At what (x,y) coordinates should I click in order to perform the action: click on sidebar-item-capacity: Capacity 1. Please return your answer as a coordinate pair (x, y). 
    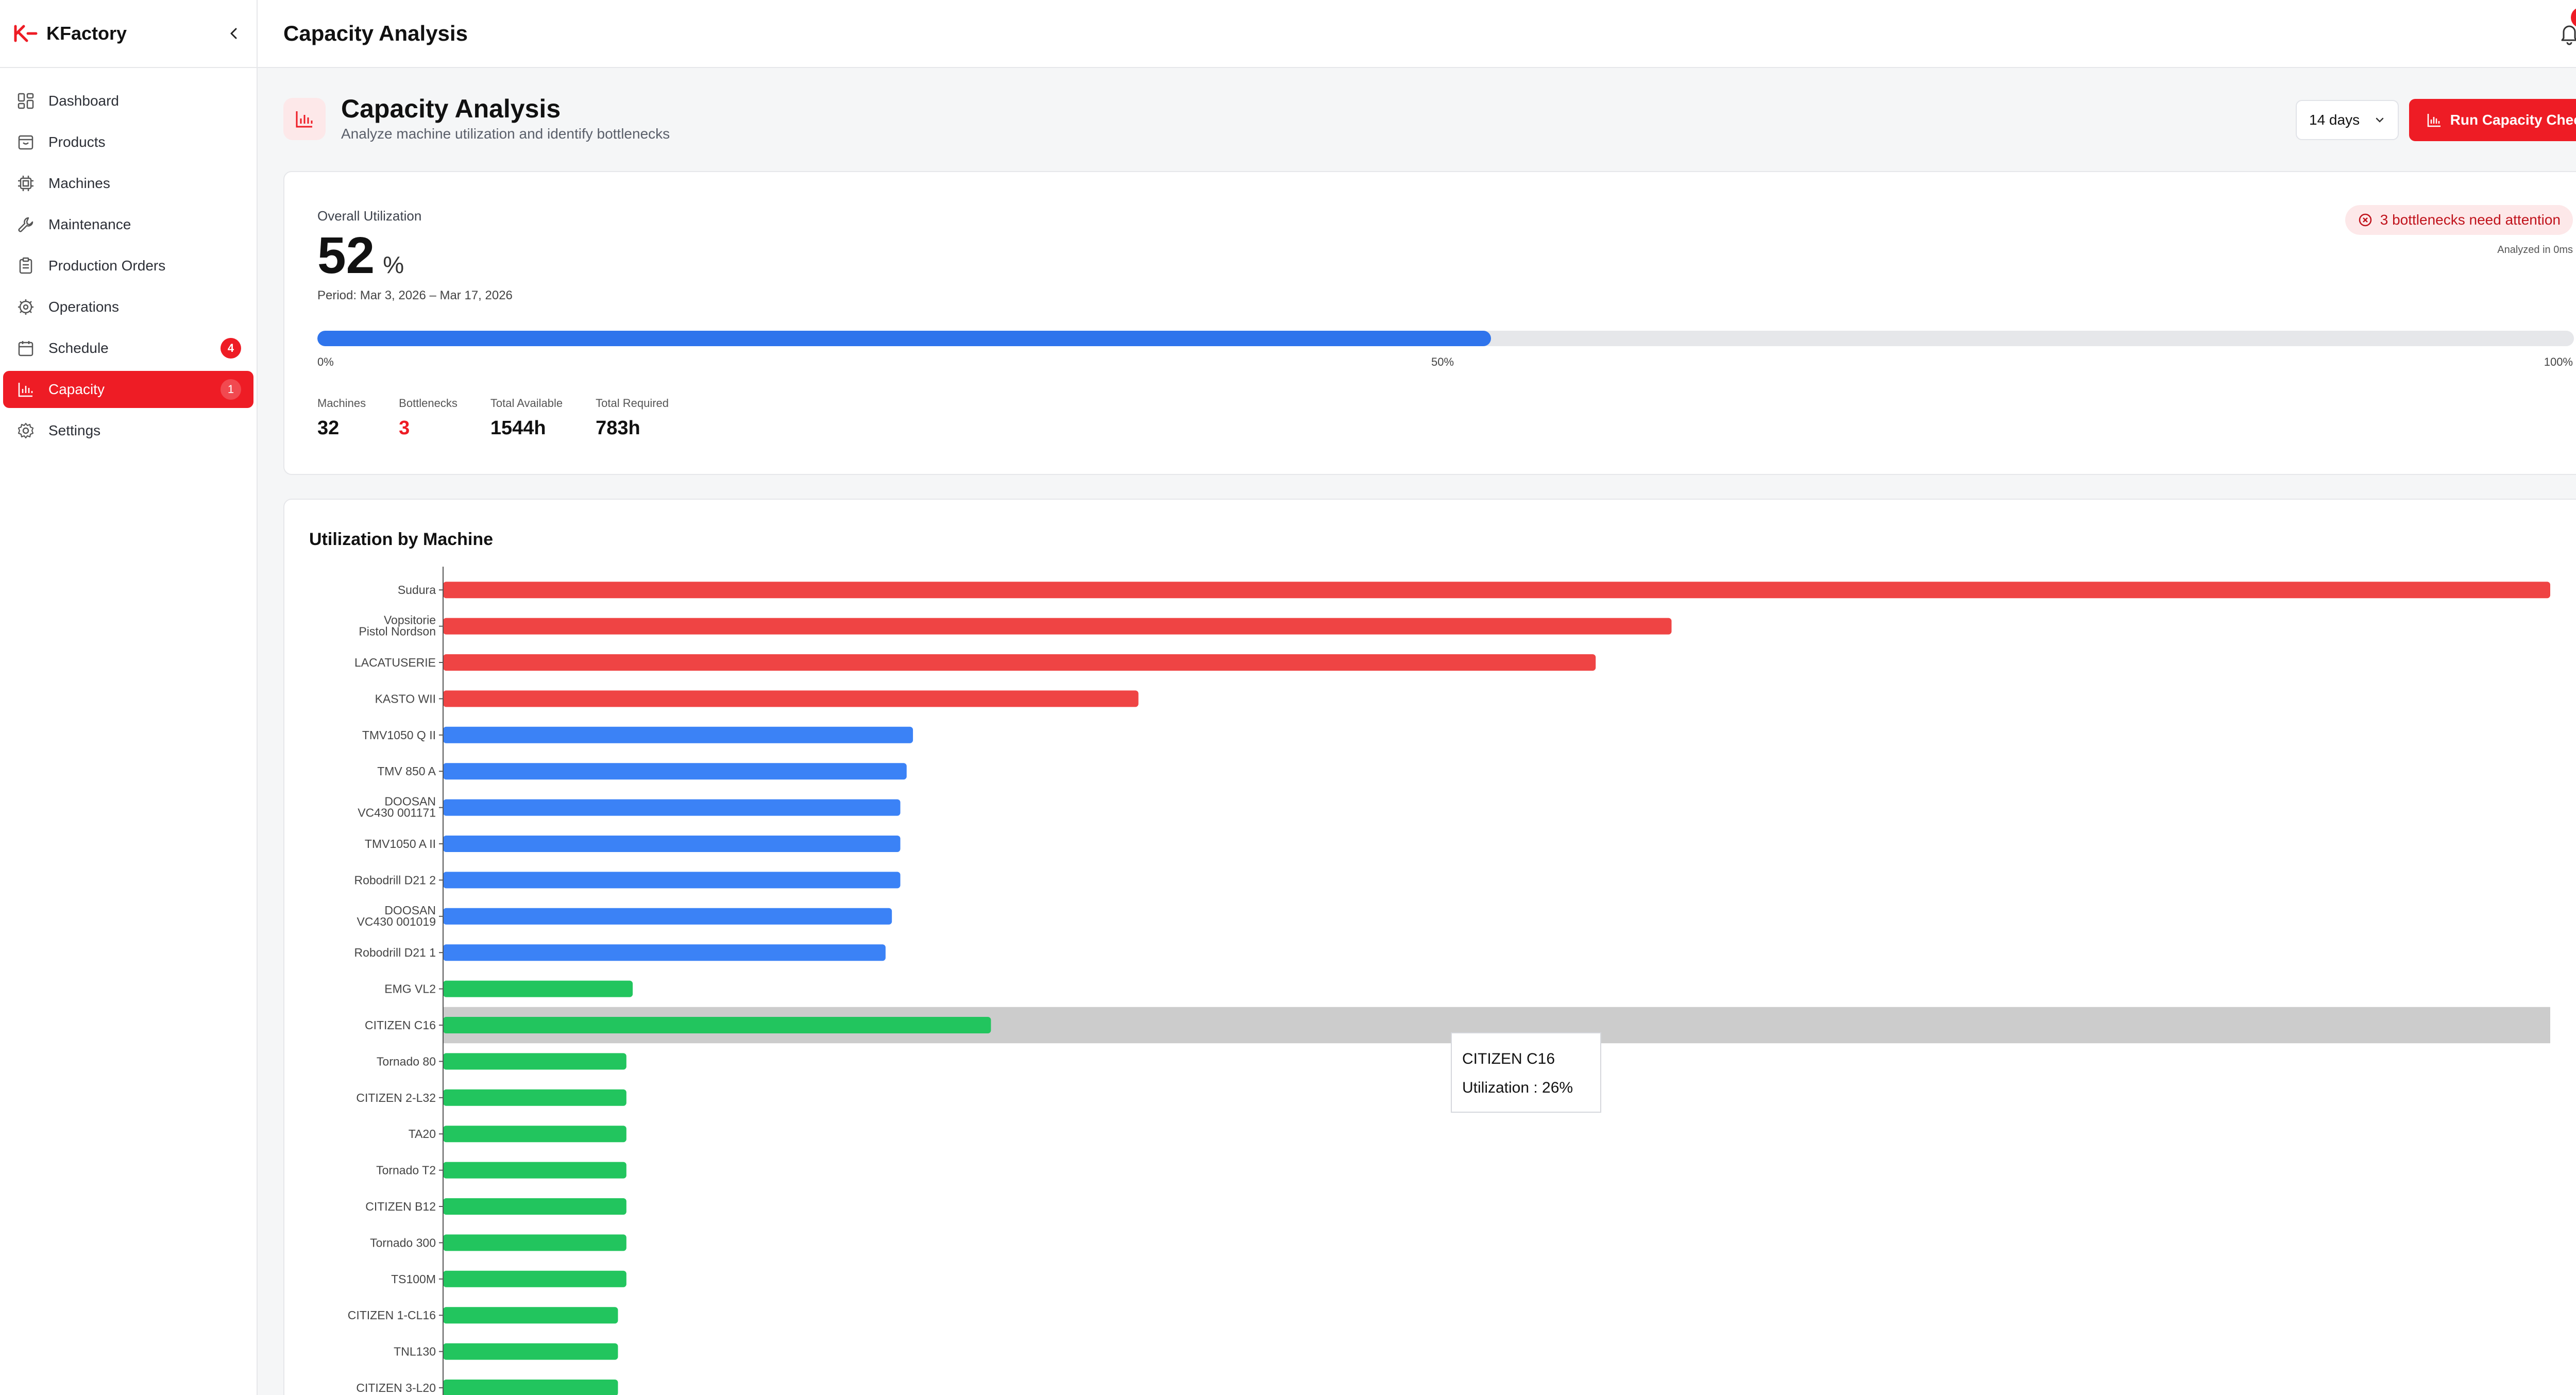
    Looking at the image, I should click on (128, 389).